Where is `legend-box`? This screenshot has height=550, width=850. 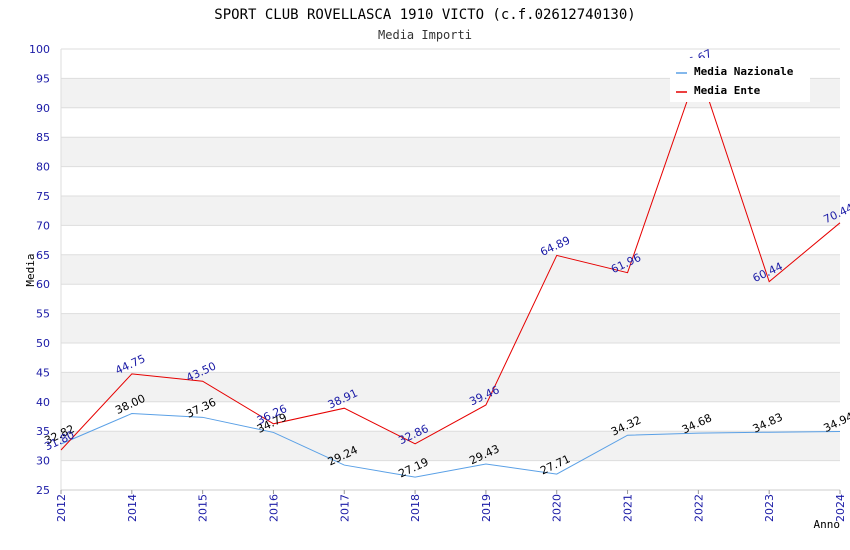
legend-box is located at coordinates (740, 80).